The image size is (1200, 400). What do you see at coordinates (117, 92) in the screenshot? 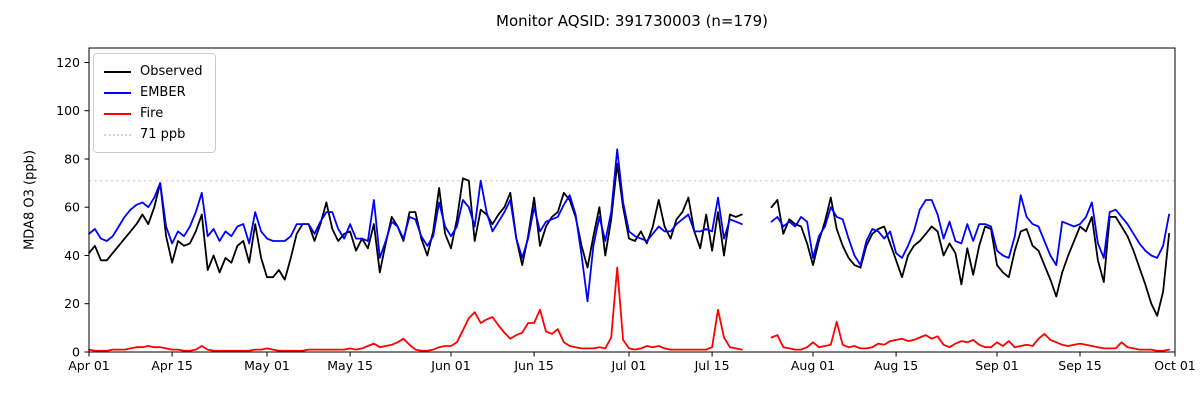
I see `ember-line-sample` at bounding box center [117, 92].